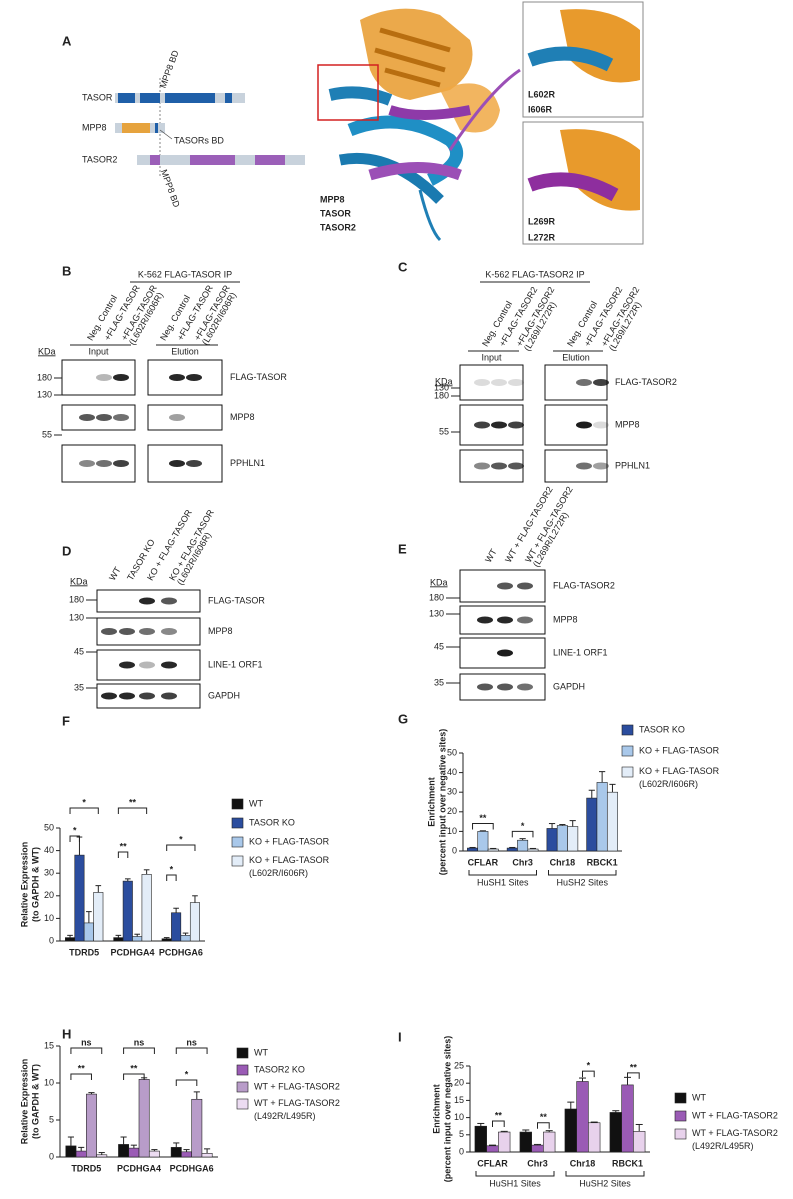  I want to click on legend-label: WT + FLAG-TASOR2 (L492R/L495R), so click(297, 1109).